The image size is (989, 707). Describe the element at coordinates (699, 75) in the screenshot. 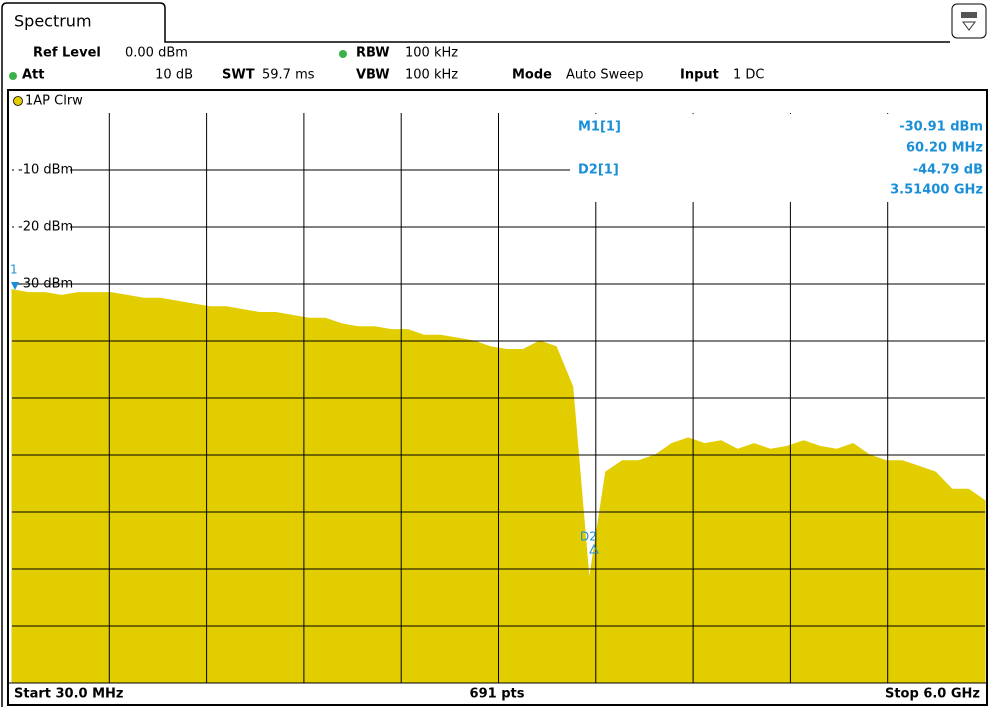

I see `input-label: Input` at that location.